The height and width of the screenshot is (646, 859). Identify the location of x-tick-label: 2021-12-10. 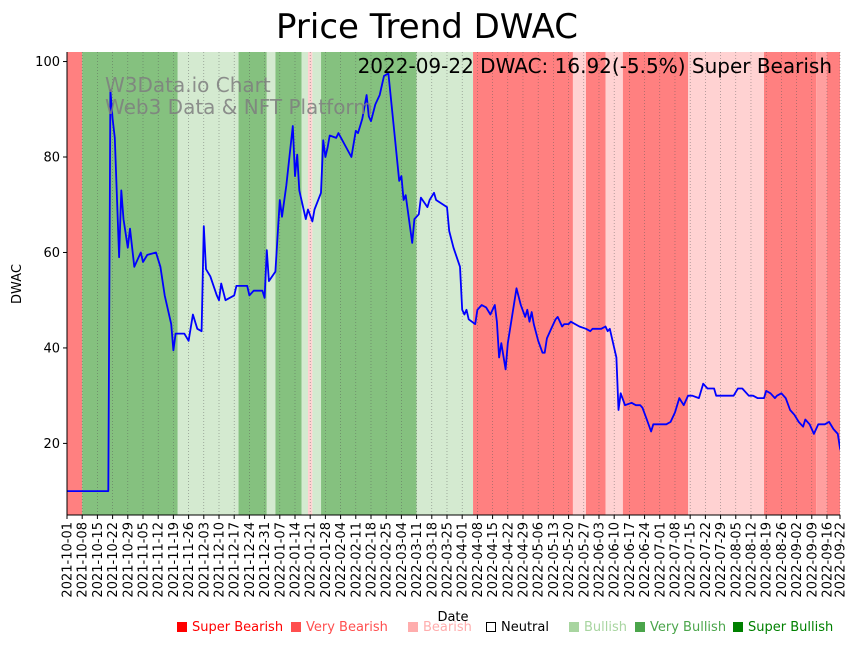
(219, 560).